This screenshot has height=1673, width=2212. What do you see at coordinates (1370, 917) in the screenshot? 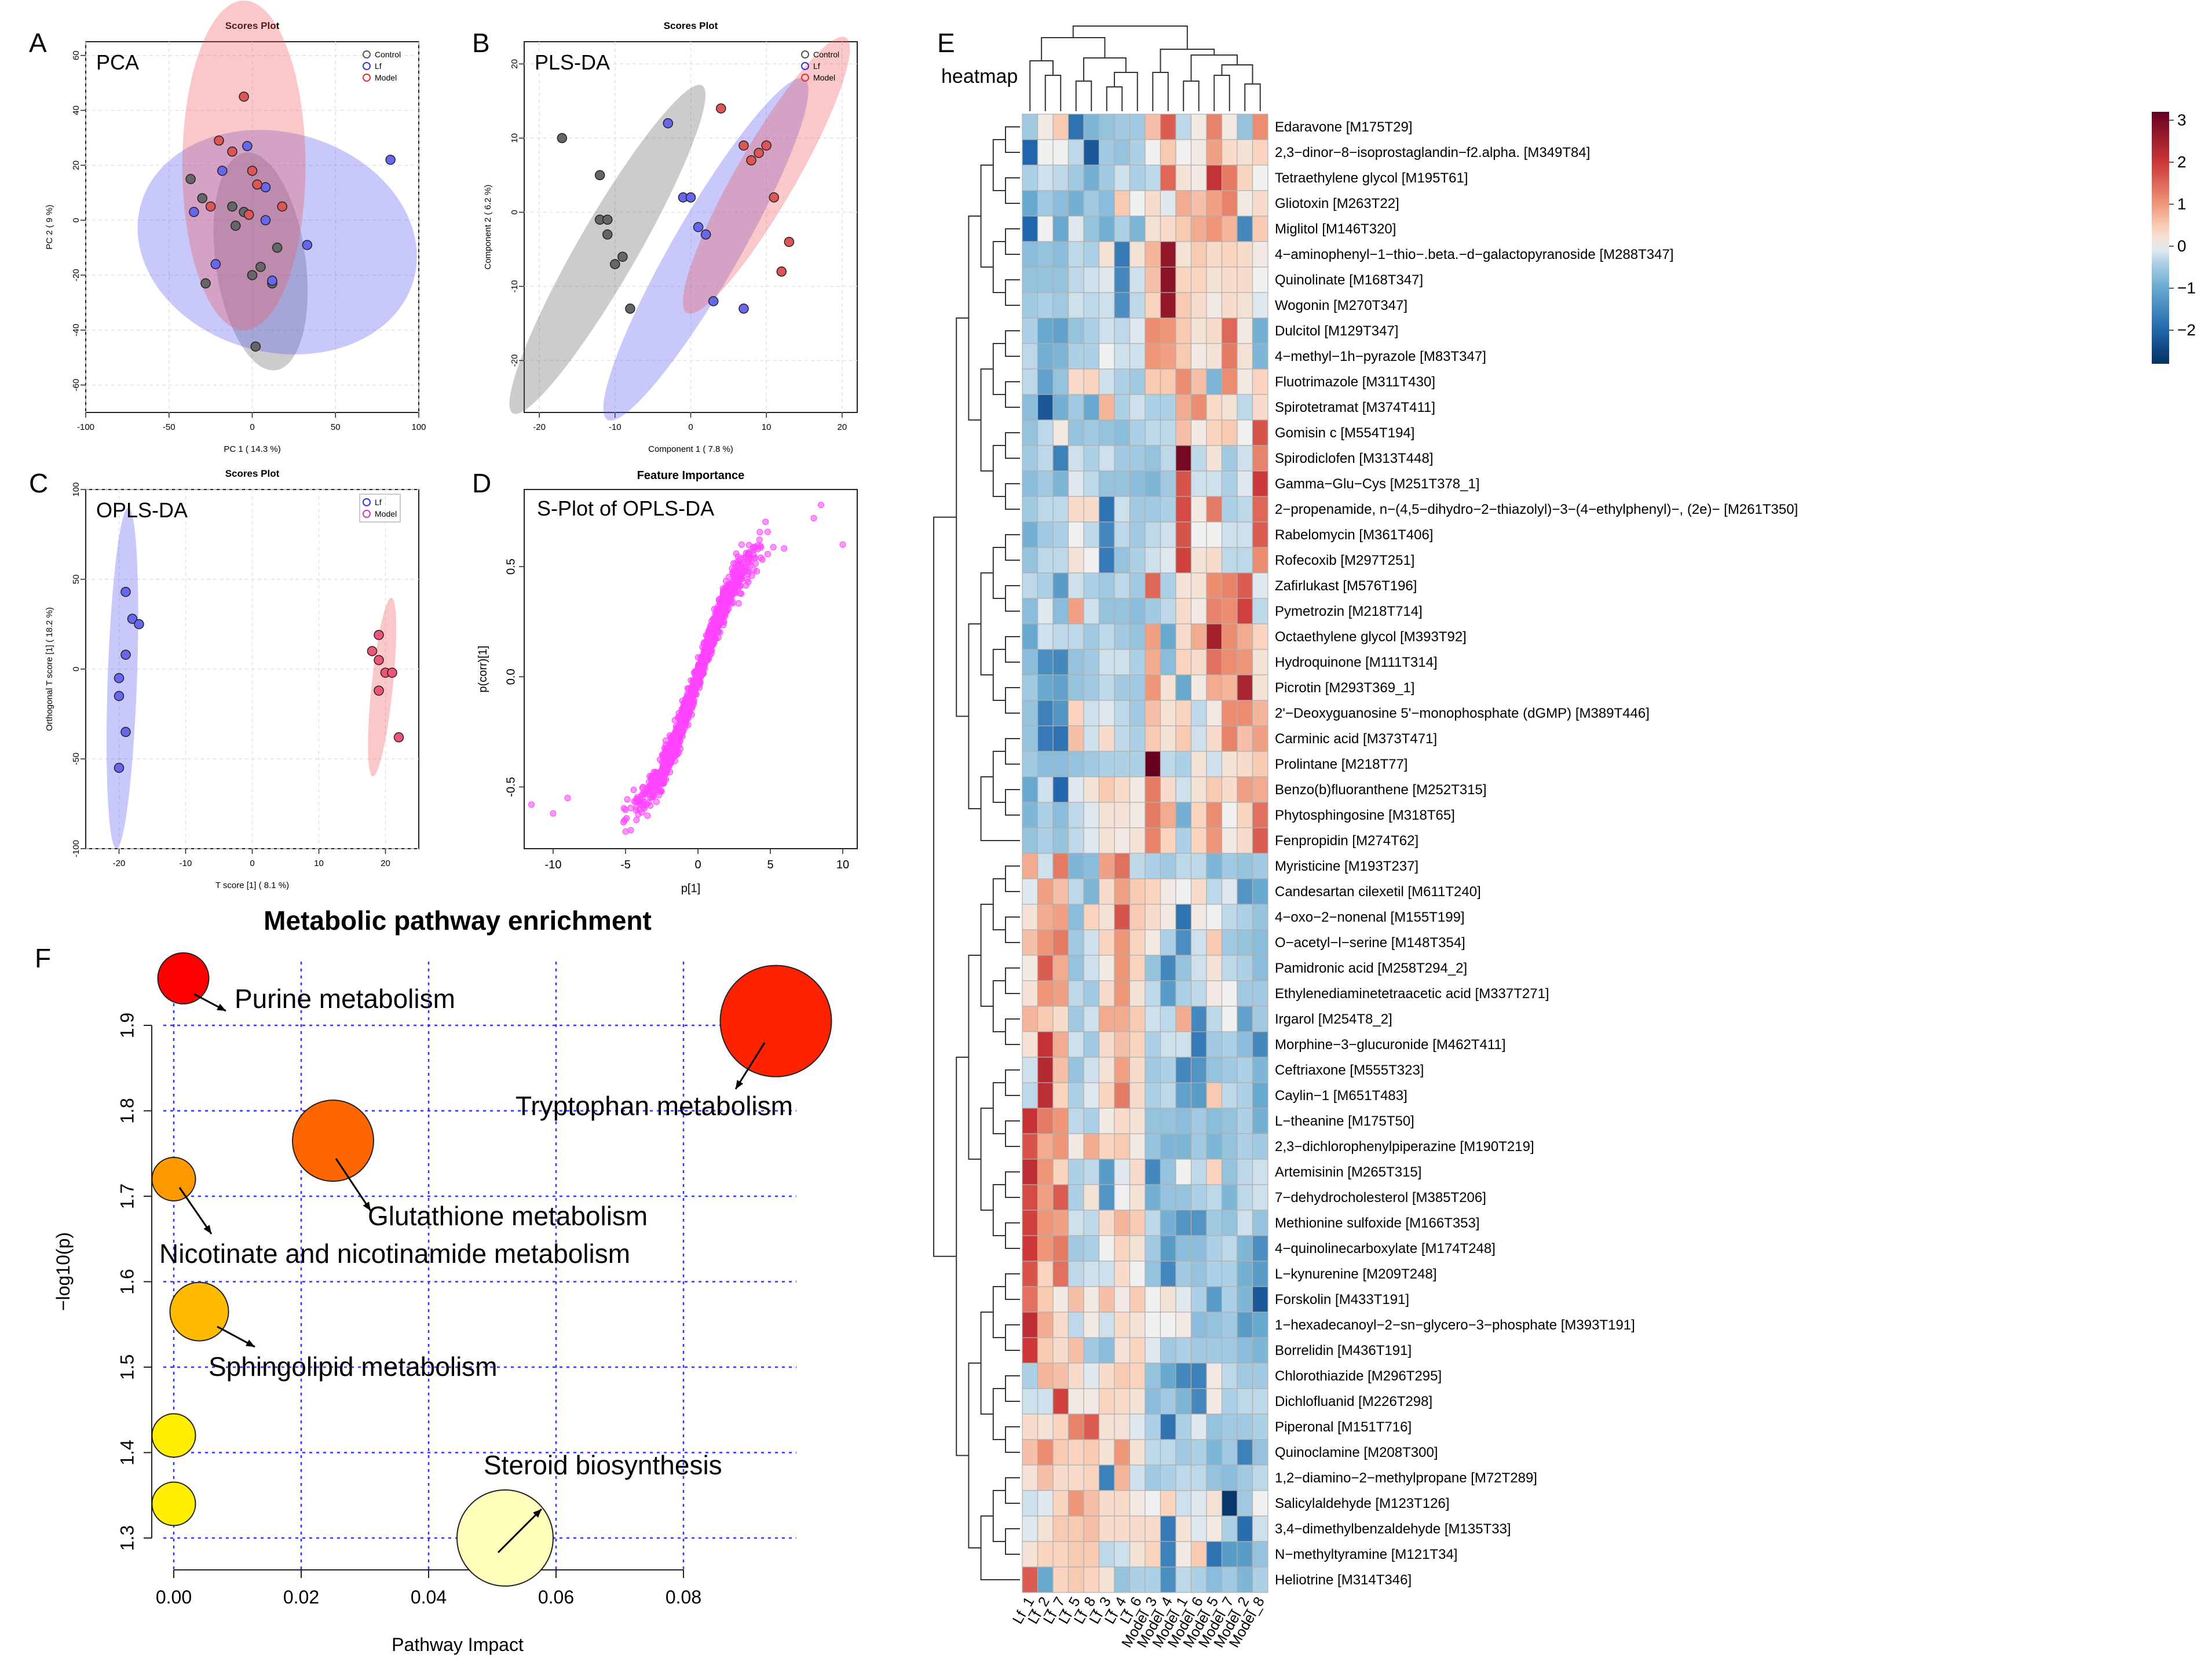
I see `row-label: 4−oxo−2−nonenal [M155T199]` at bounding box center [1370, 917].